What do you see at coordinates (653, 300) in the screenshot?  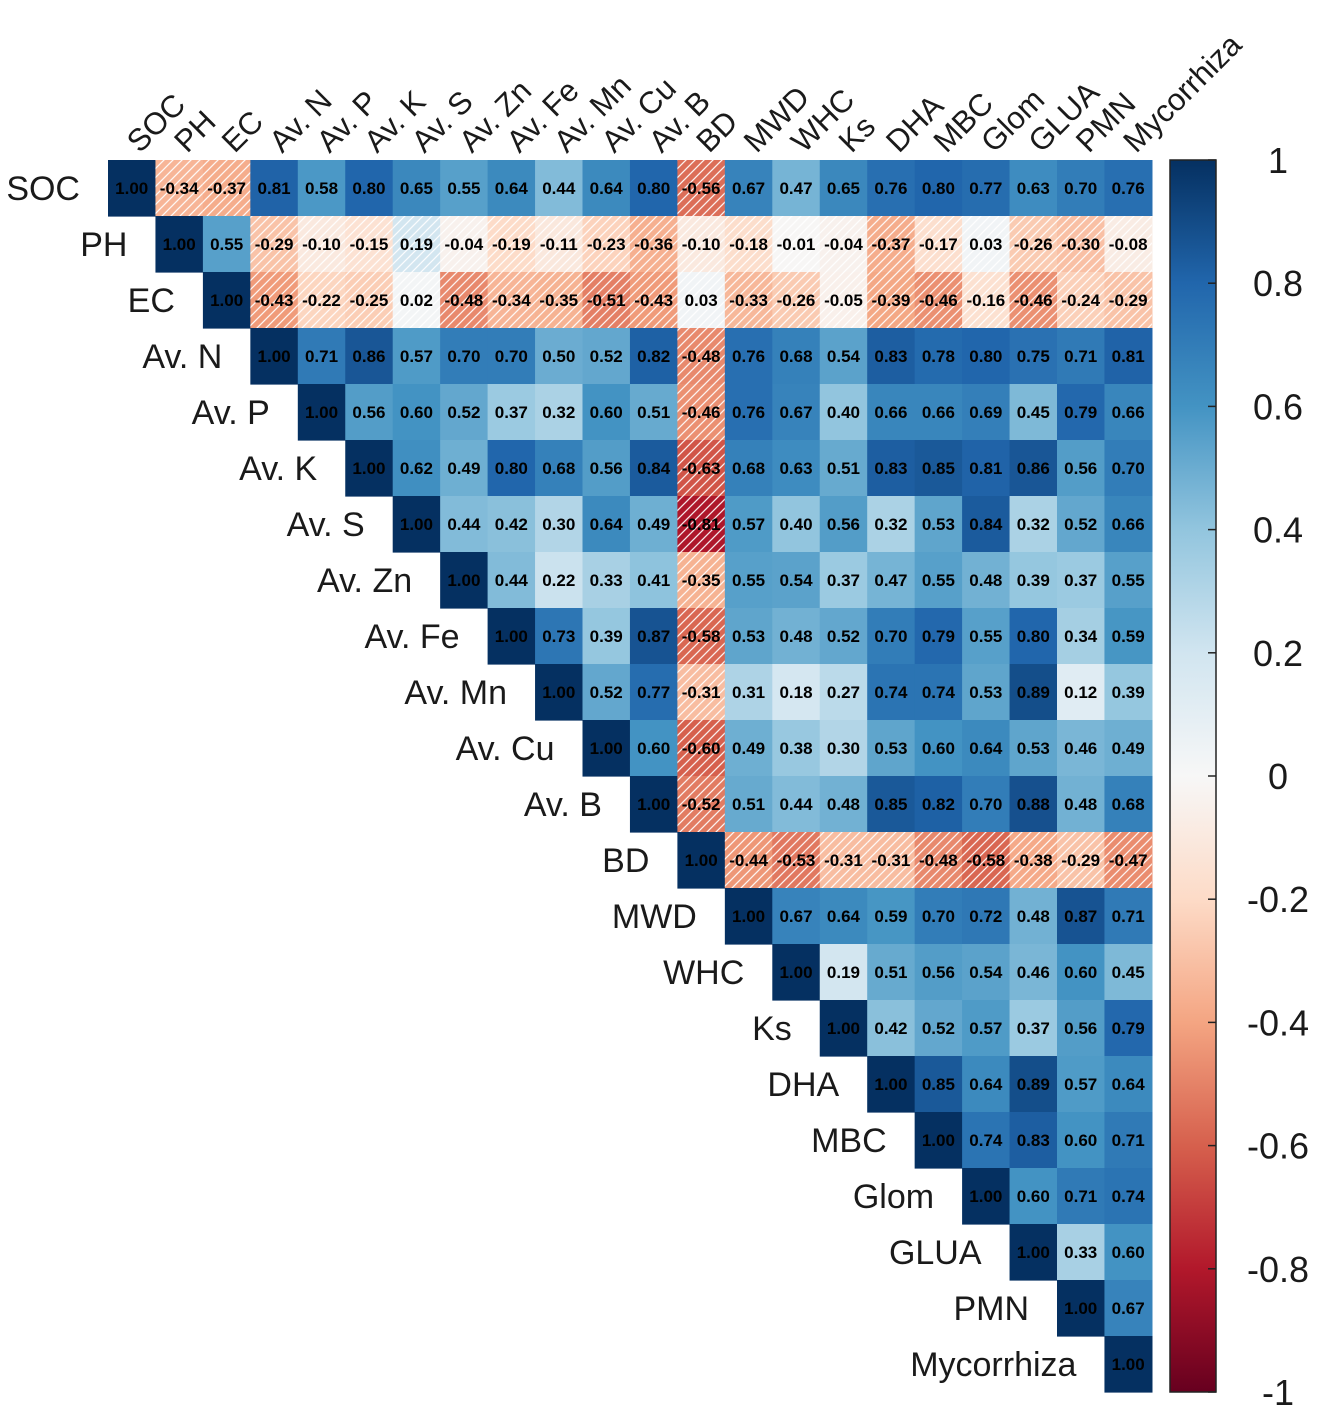 I see `cell-value-label: -0.43` at bounding box center [653, 300].